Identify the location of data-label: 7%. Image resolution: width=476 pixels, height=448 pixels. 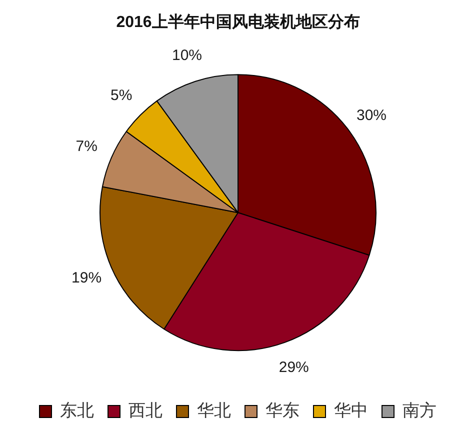
(87, 147).